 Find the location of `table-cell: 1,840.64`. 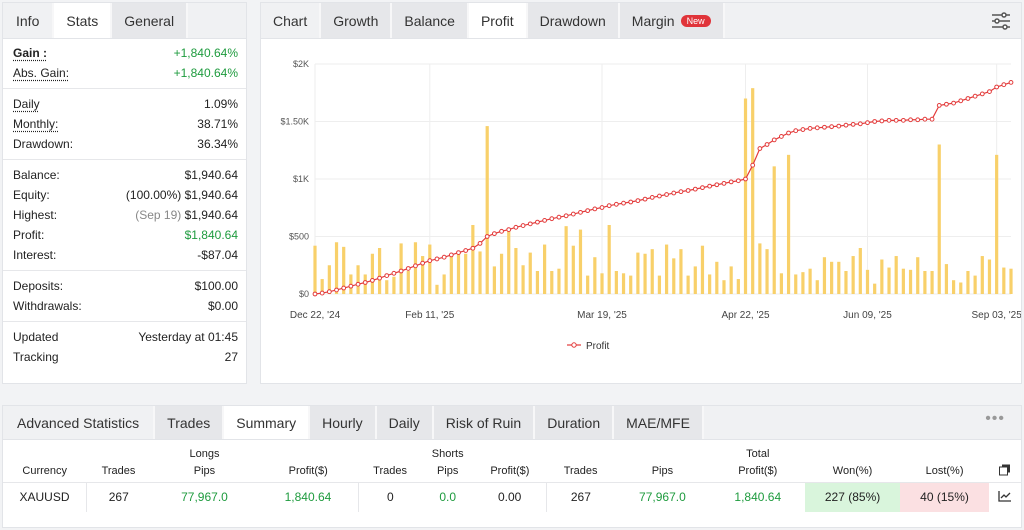

table-cell: 1,840.64 is located at coordinates (758, 496).